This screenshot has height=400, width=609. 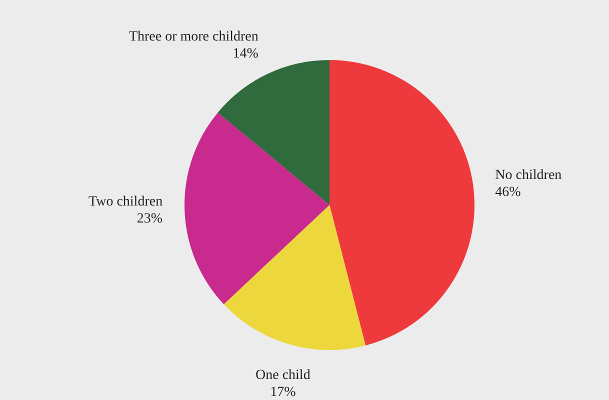 I want to click on data-label: 14%, so click(x=245, y=54).